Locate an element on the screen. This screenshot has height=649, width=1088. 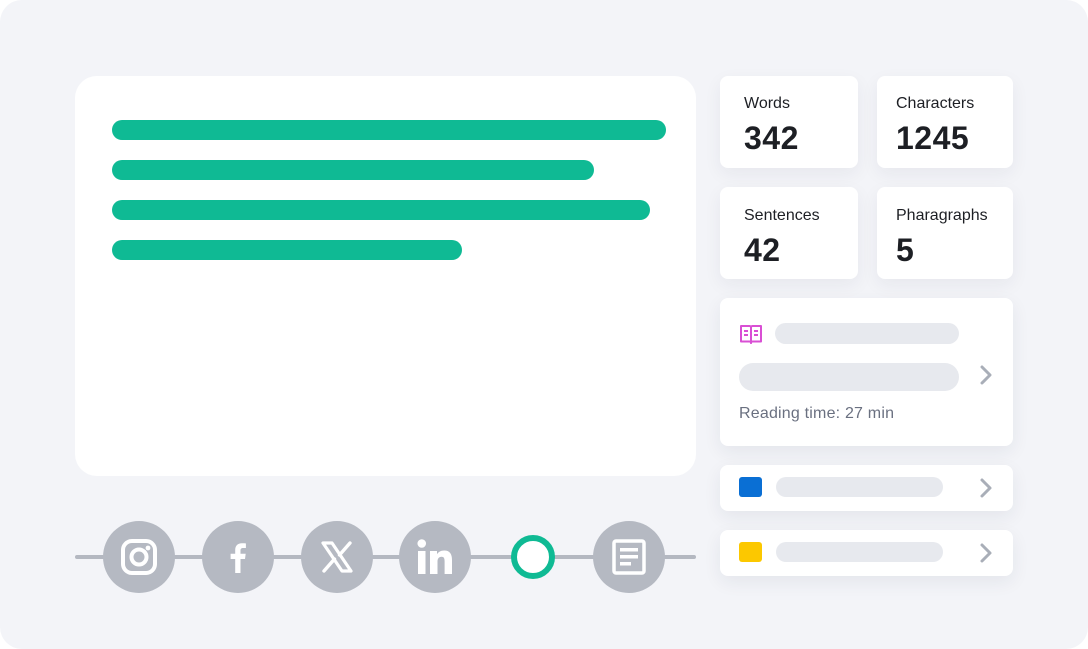
list-card-blue is located at coordinates (866, 488).